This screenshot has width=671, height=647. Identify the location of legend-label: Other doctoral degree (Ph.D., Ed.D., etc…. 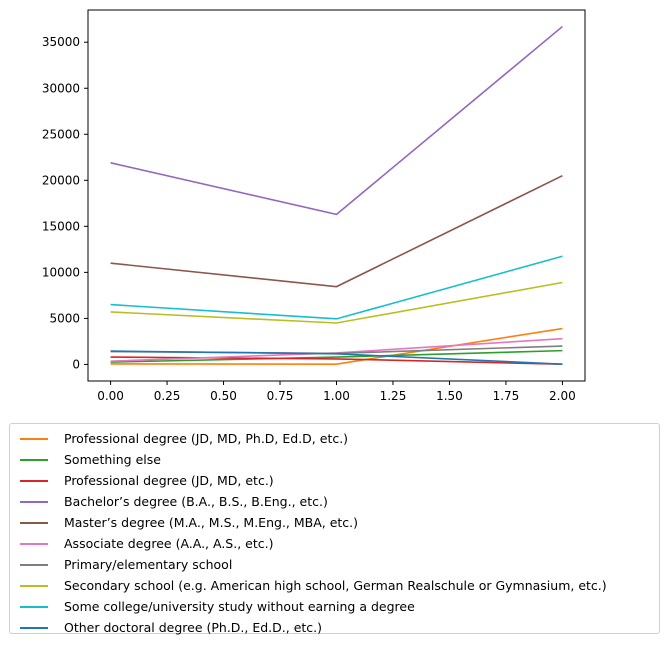
(193, 627).